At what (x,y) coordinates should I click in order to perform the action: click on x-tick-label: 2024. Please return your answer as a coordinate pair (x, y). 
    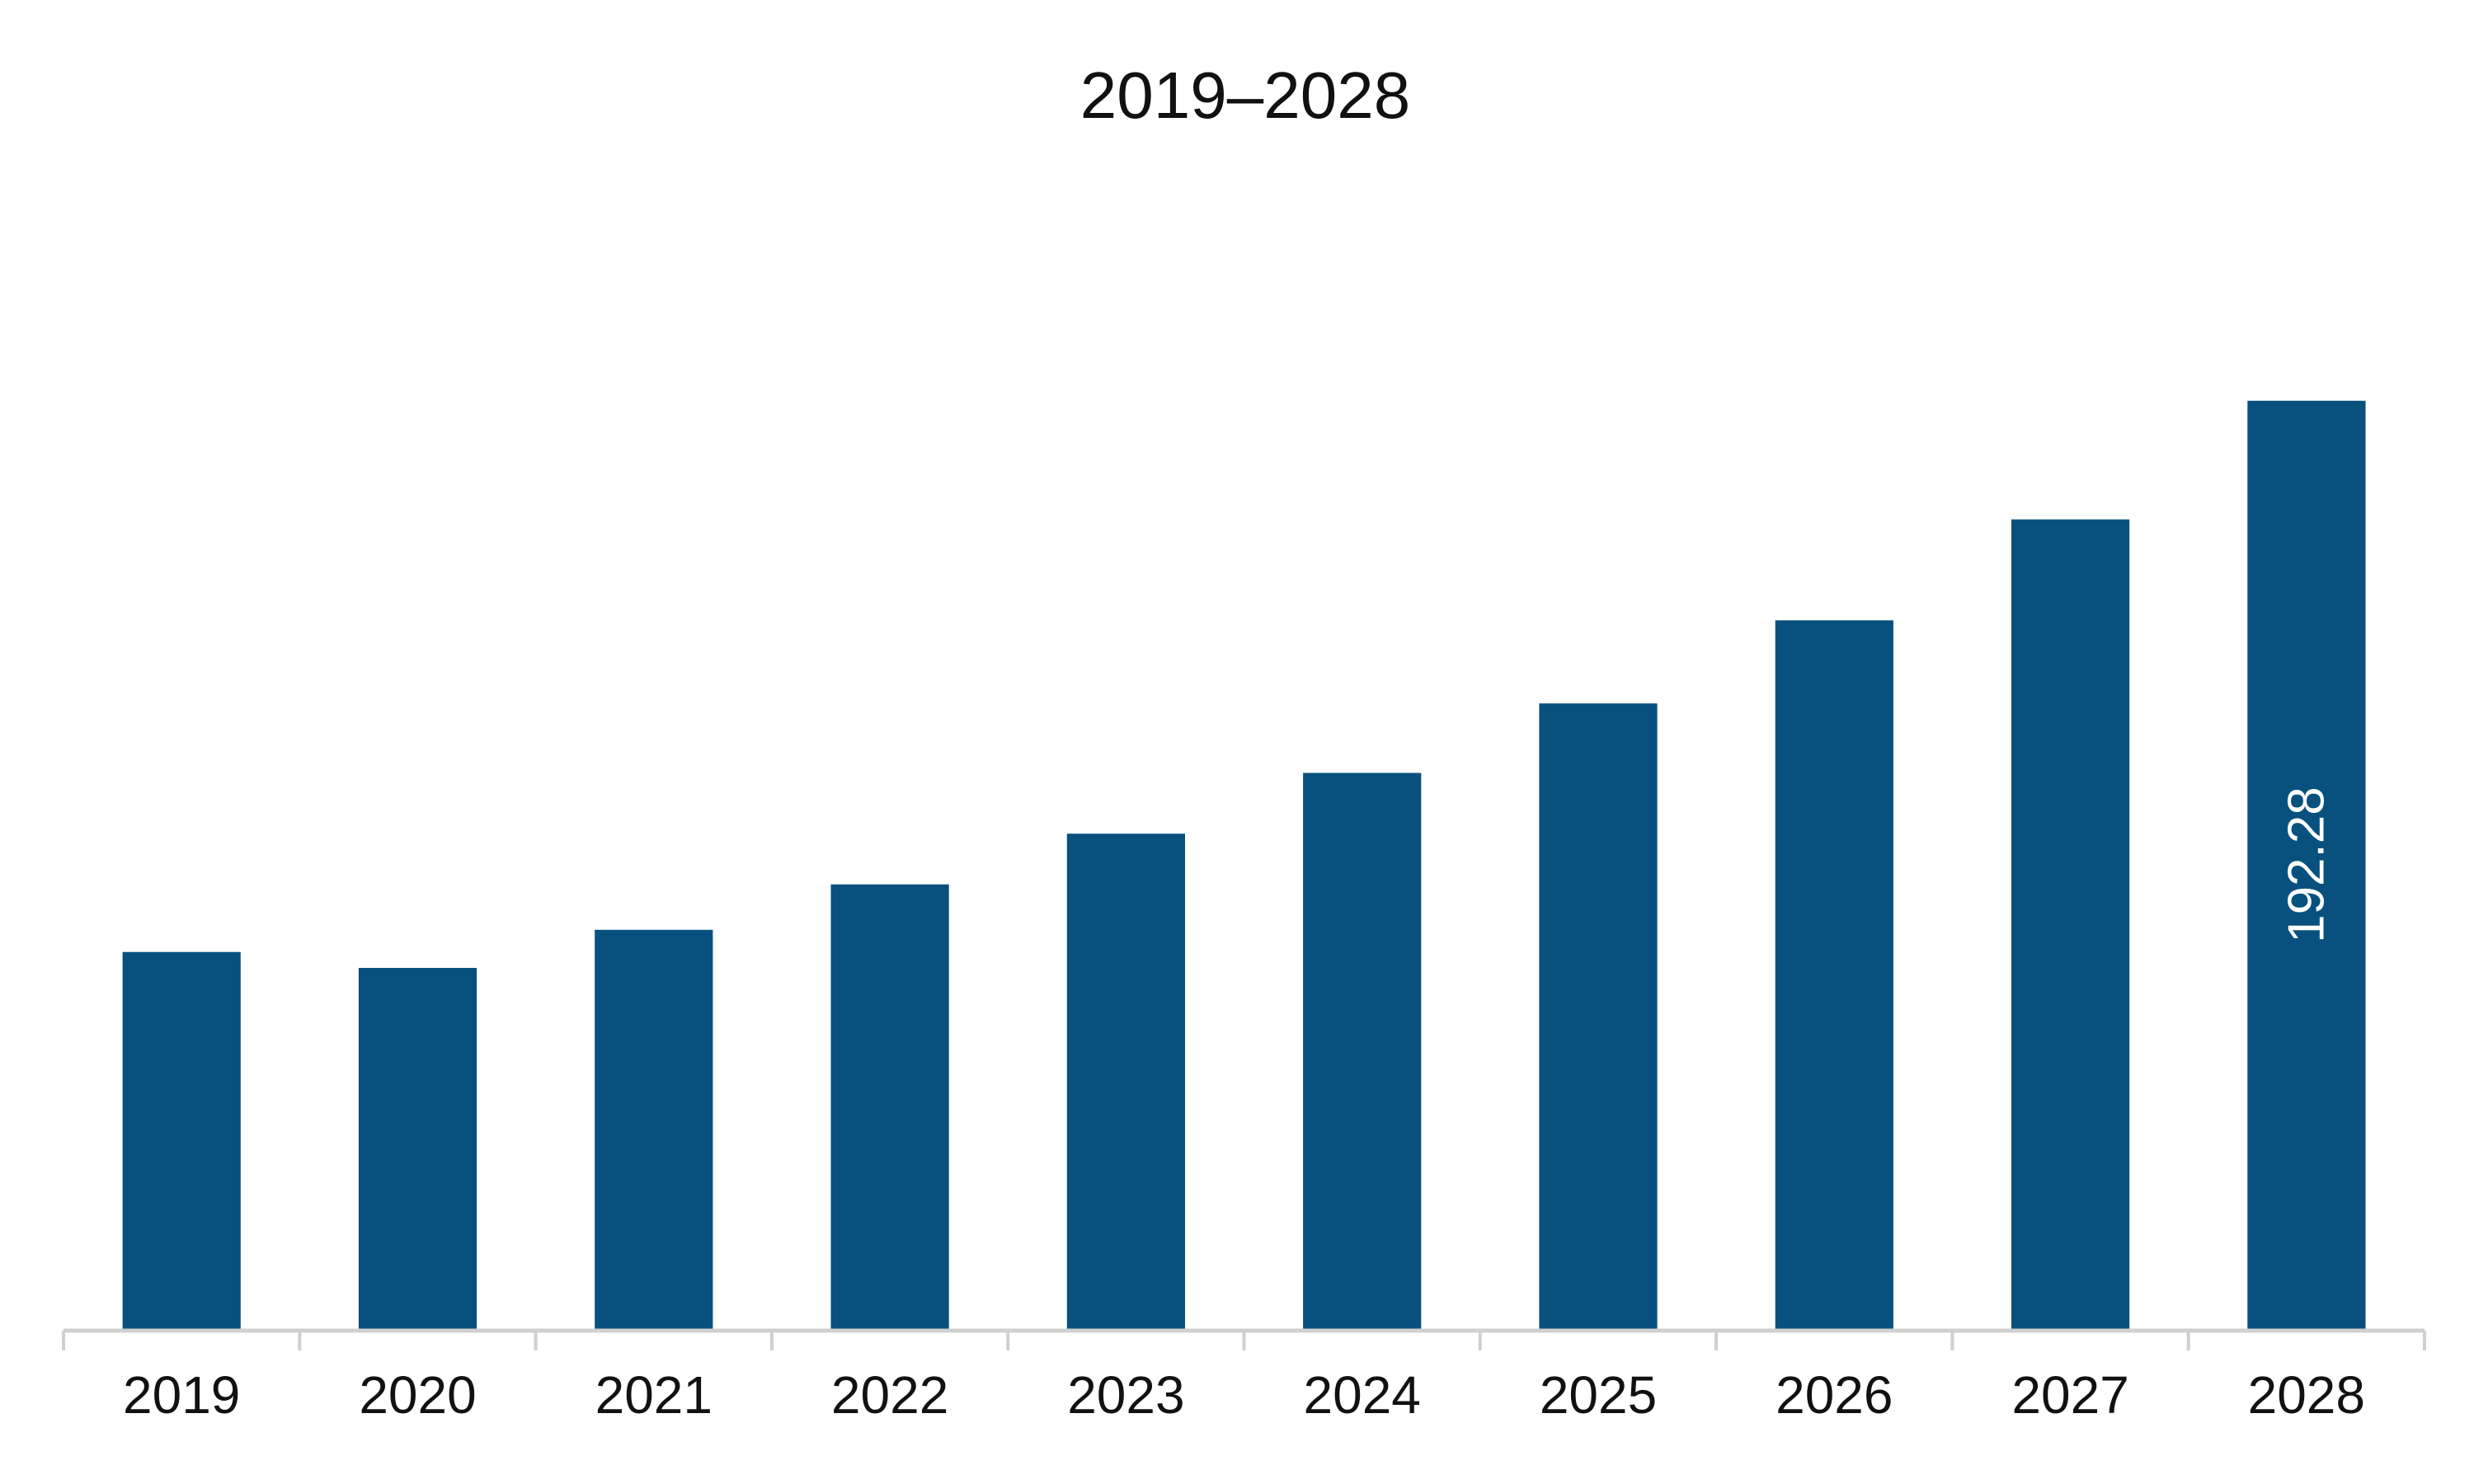
    Looking at the image, I should click on (1362, 1395).